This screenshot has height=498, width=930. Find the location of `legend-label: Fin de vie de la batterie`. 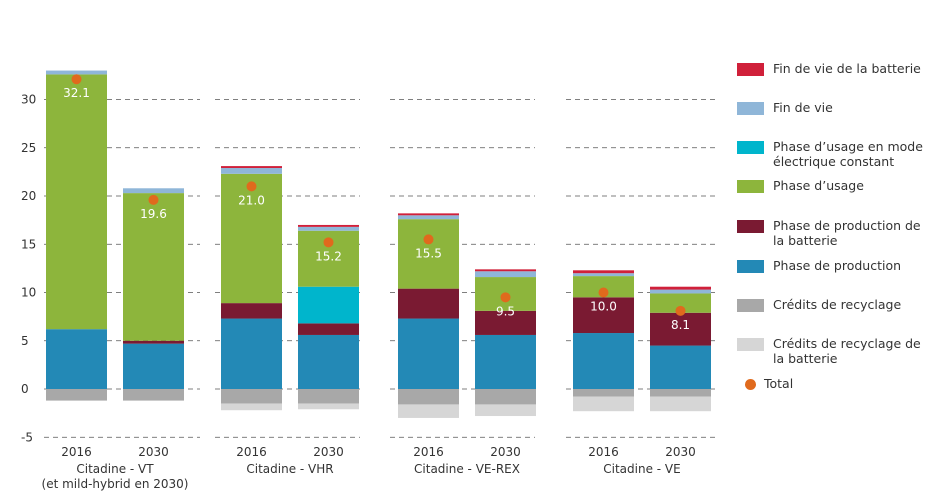

legend-label: Fin de vie de la batterie is located at coordinates (847, 68).